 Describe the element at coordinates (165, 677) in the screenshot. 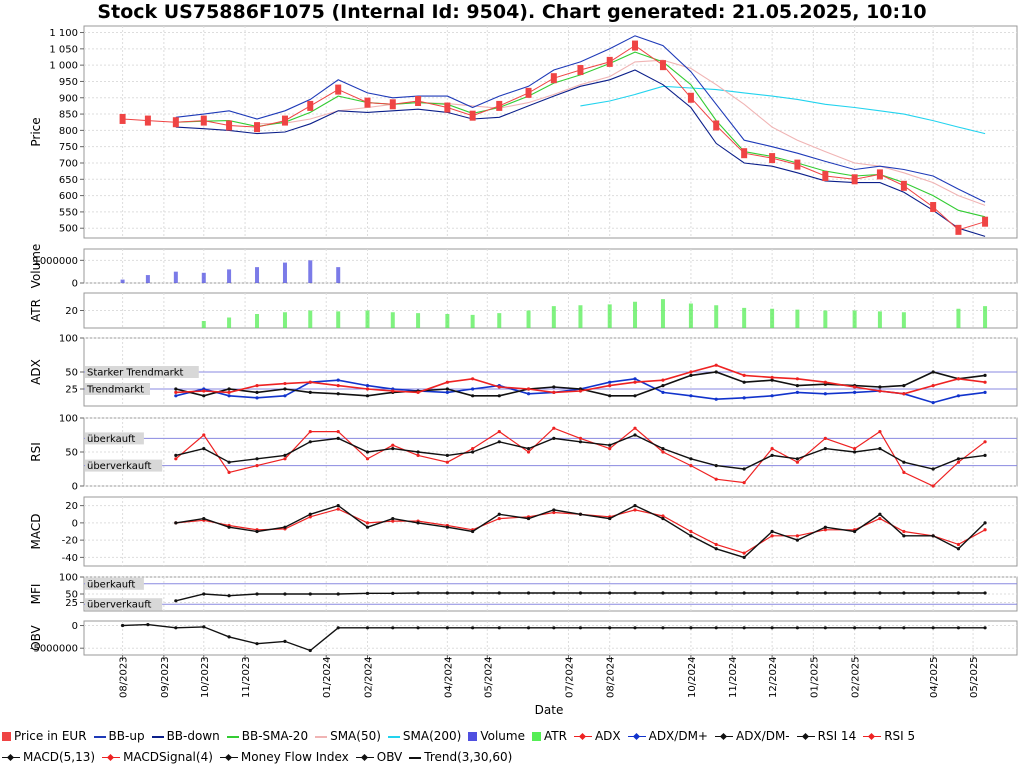

I see `x-tick-label: 09/2023` at that location.